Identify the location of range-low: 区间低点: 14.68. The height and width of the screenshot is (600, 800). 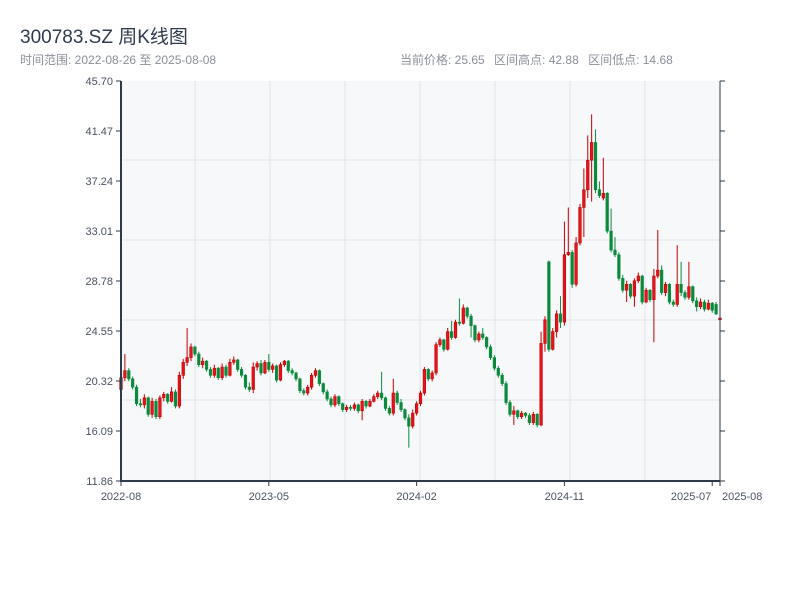
(630, 60).